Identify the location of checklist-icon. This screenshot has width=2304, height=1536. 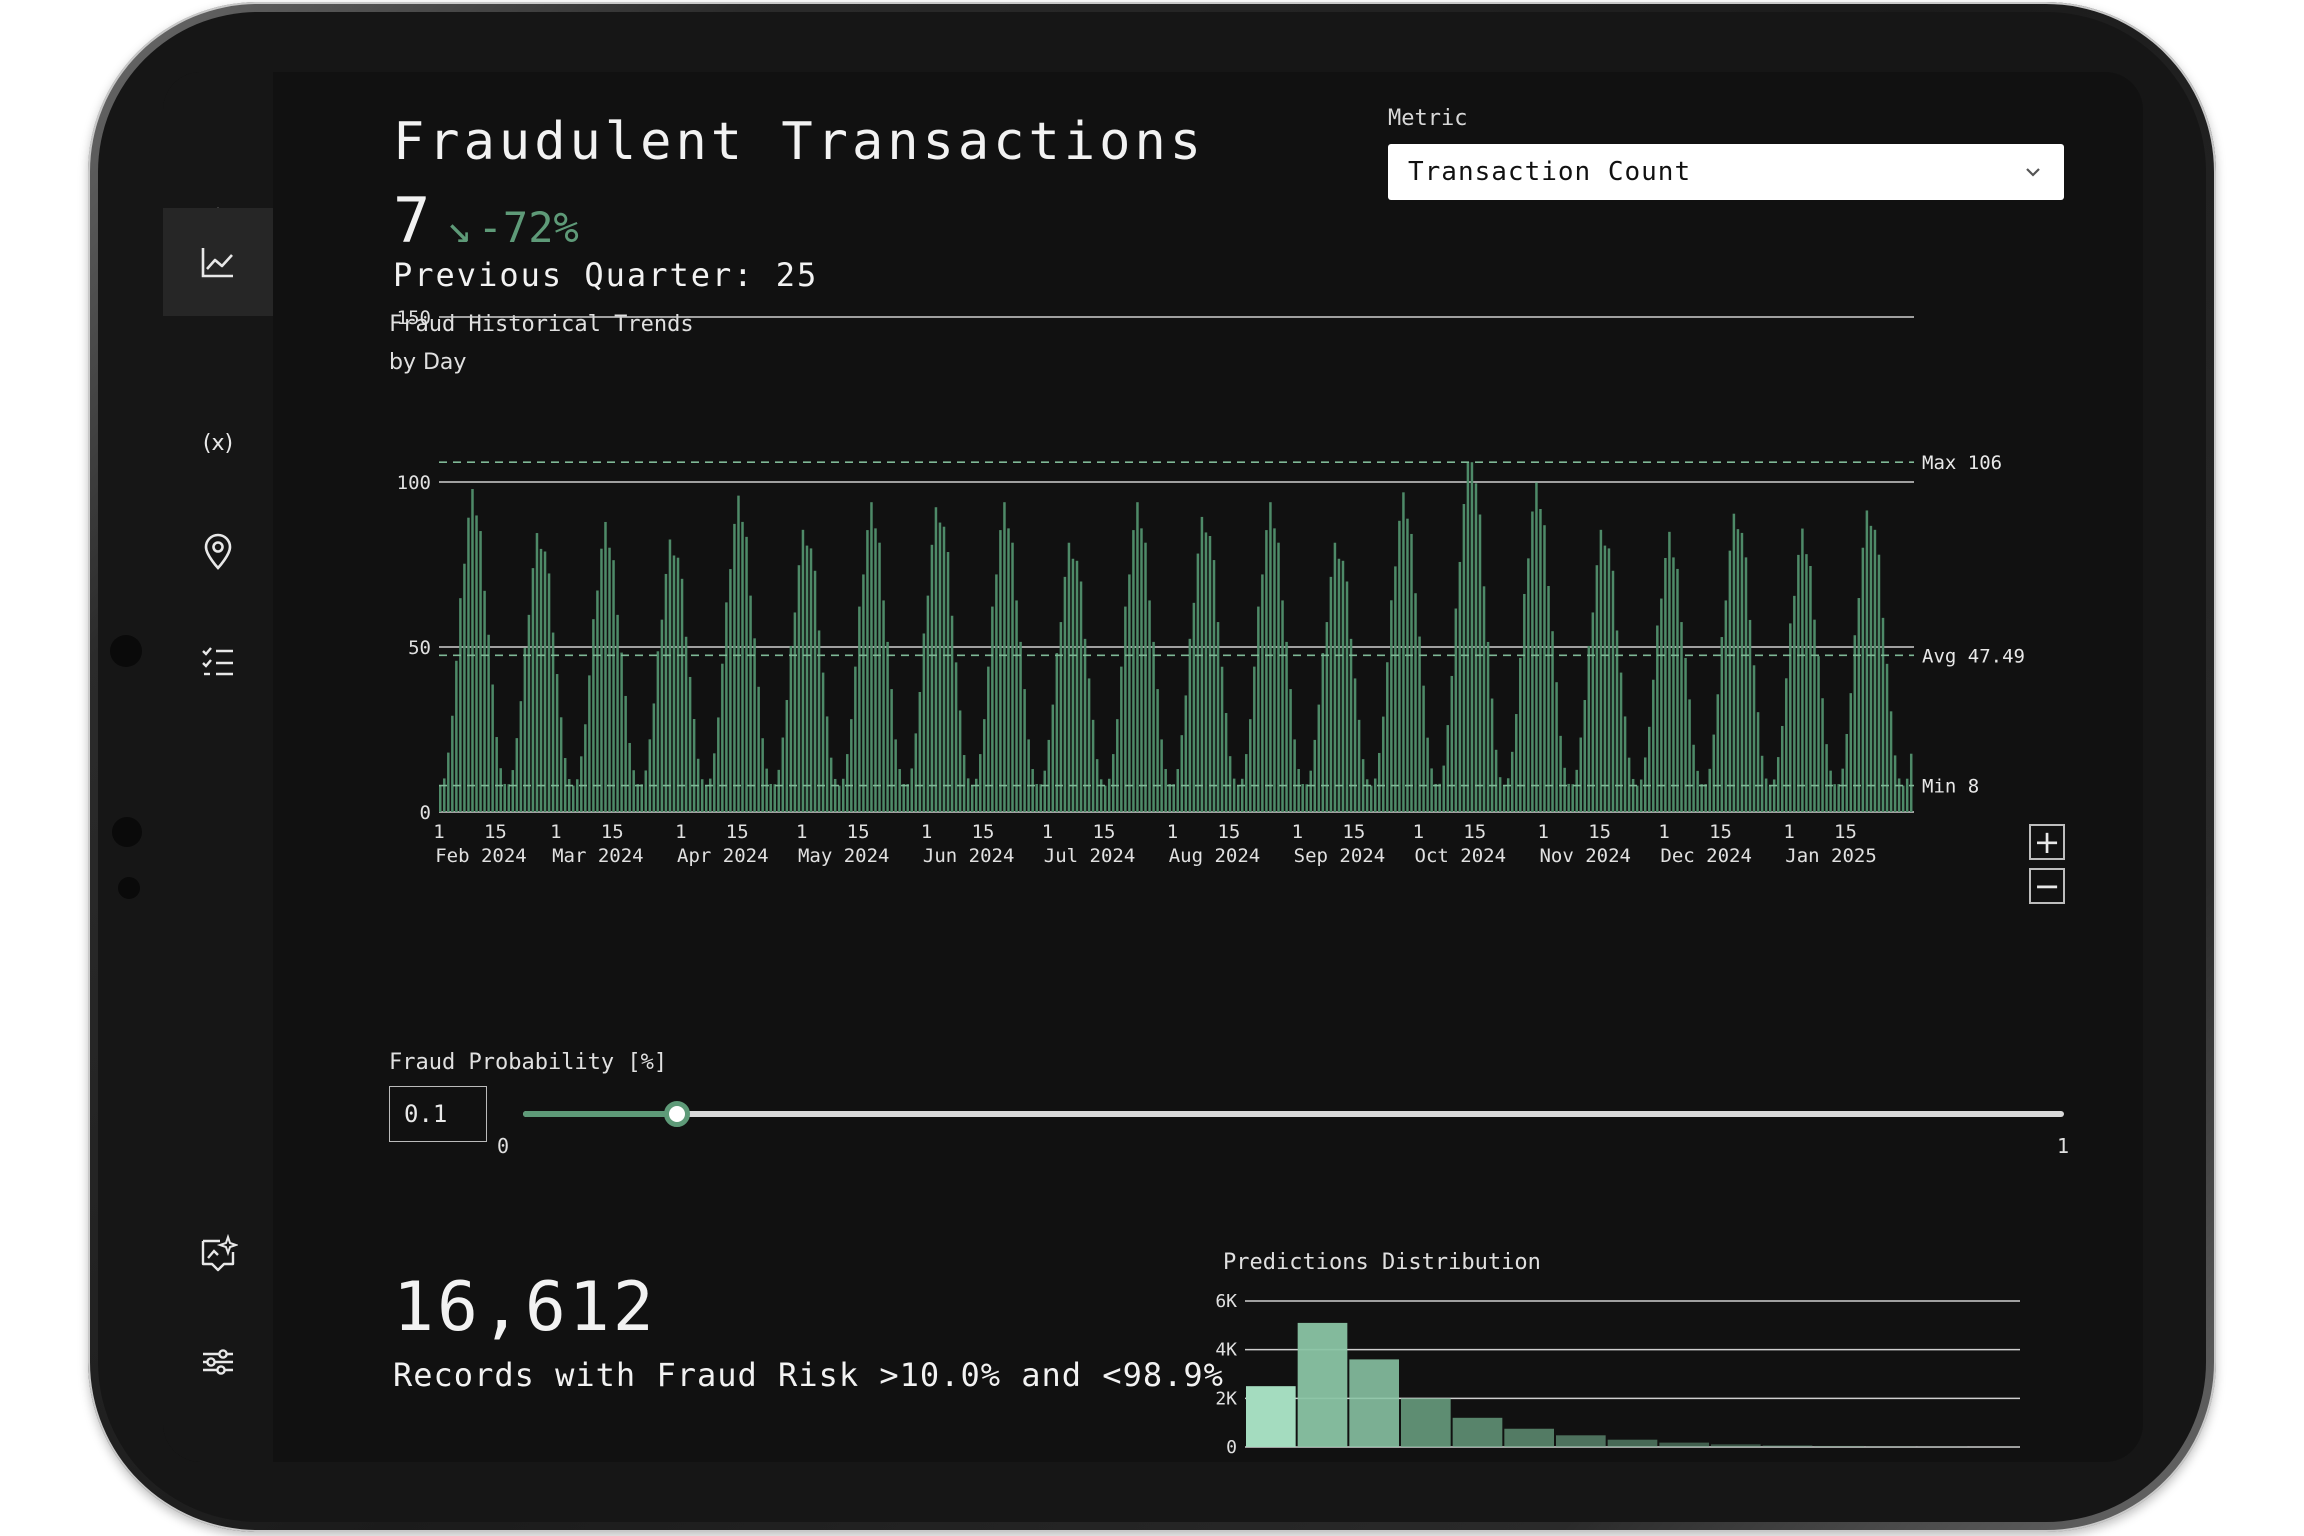
(217, 661).